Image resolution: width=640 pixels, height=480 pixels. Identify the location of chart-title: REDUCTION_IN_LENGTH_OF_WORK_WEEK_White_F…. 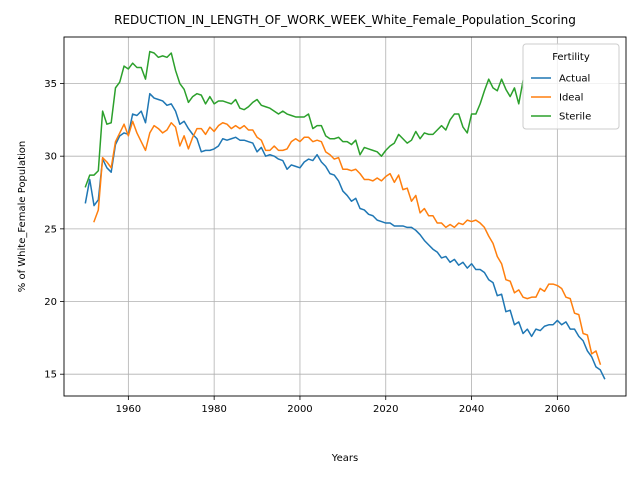
(345, 20).